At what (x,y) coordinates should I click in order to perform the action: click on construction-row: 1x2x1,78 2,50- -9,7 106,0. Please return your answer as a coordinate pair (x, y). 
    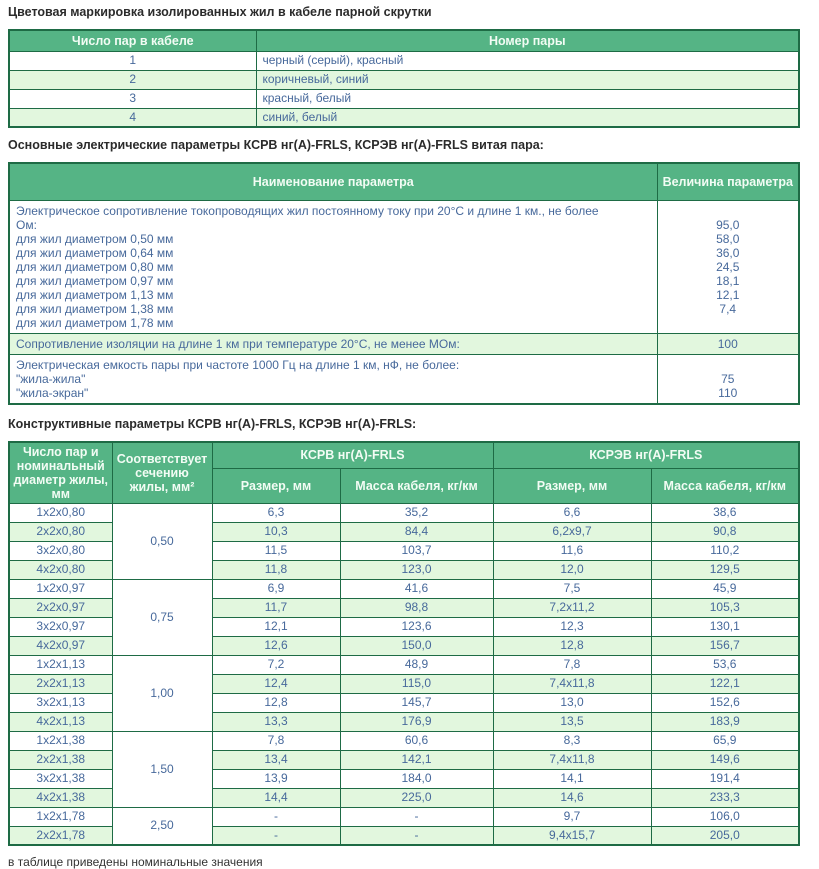
    Looking at the image, I should click on (404, 826).